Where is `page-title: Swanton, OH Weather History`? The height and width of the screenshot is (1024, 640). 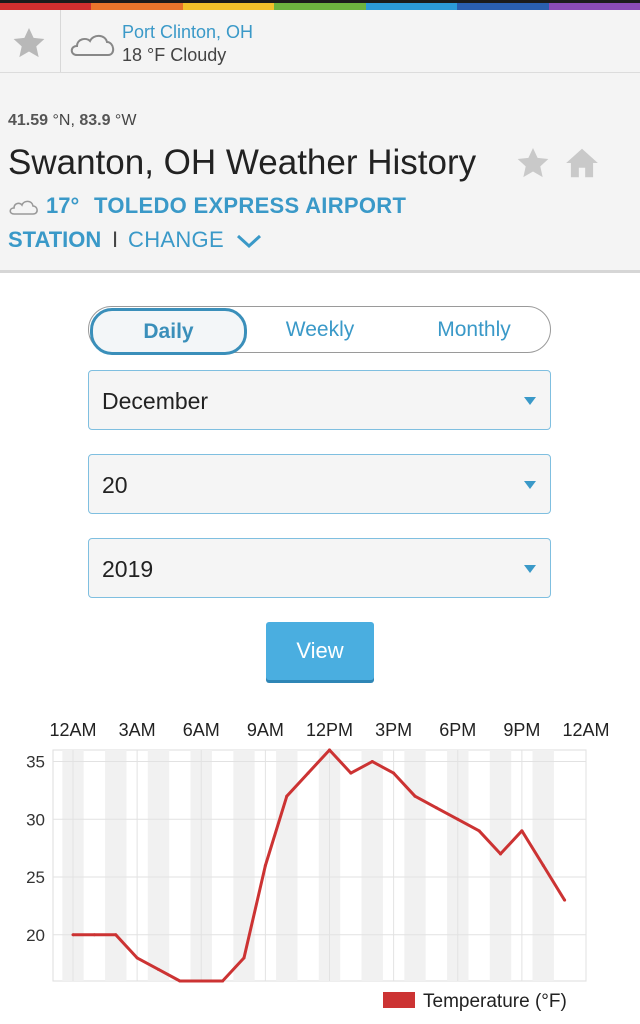
page-title: Swanton, OH Weather History is located at coordinates (242, 162).